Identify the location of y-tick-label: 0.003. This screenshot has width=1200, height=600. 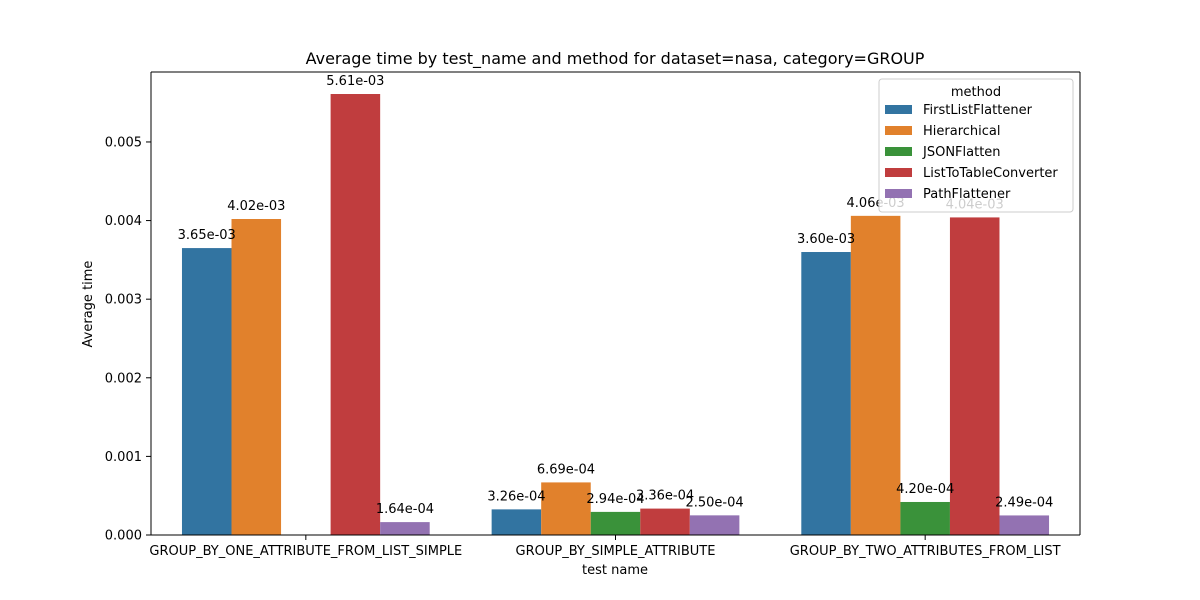
(123, 300).